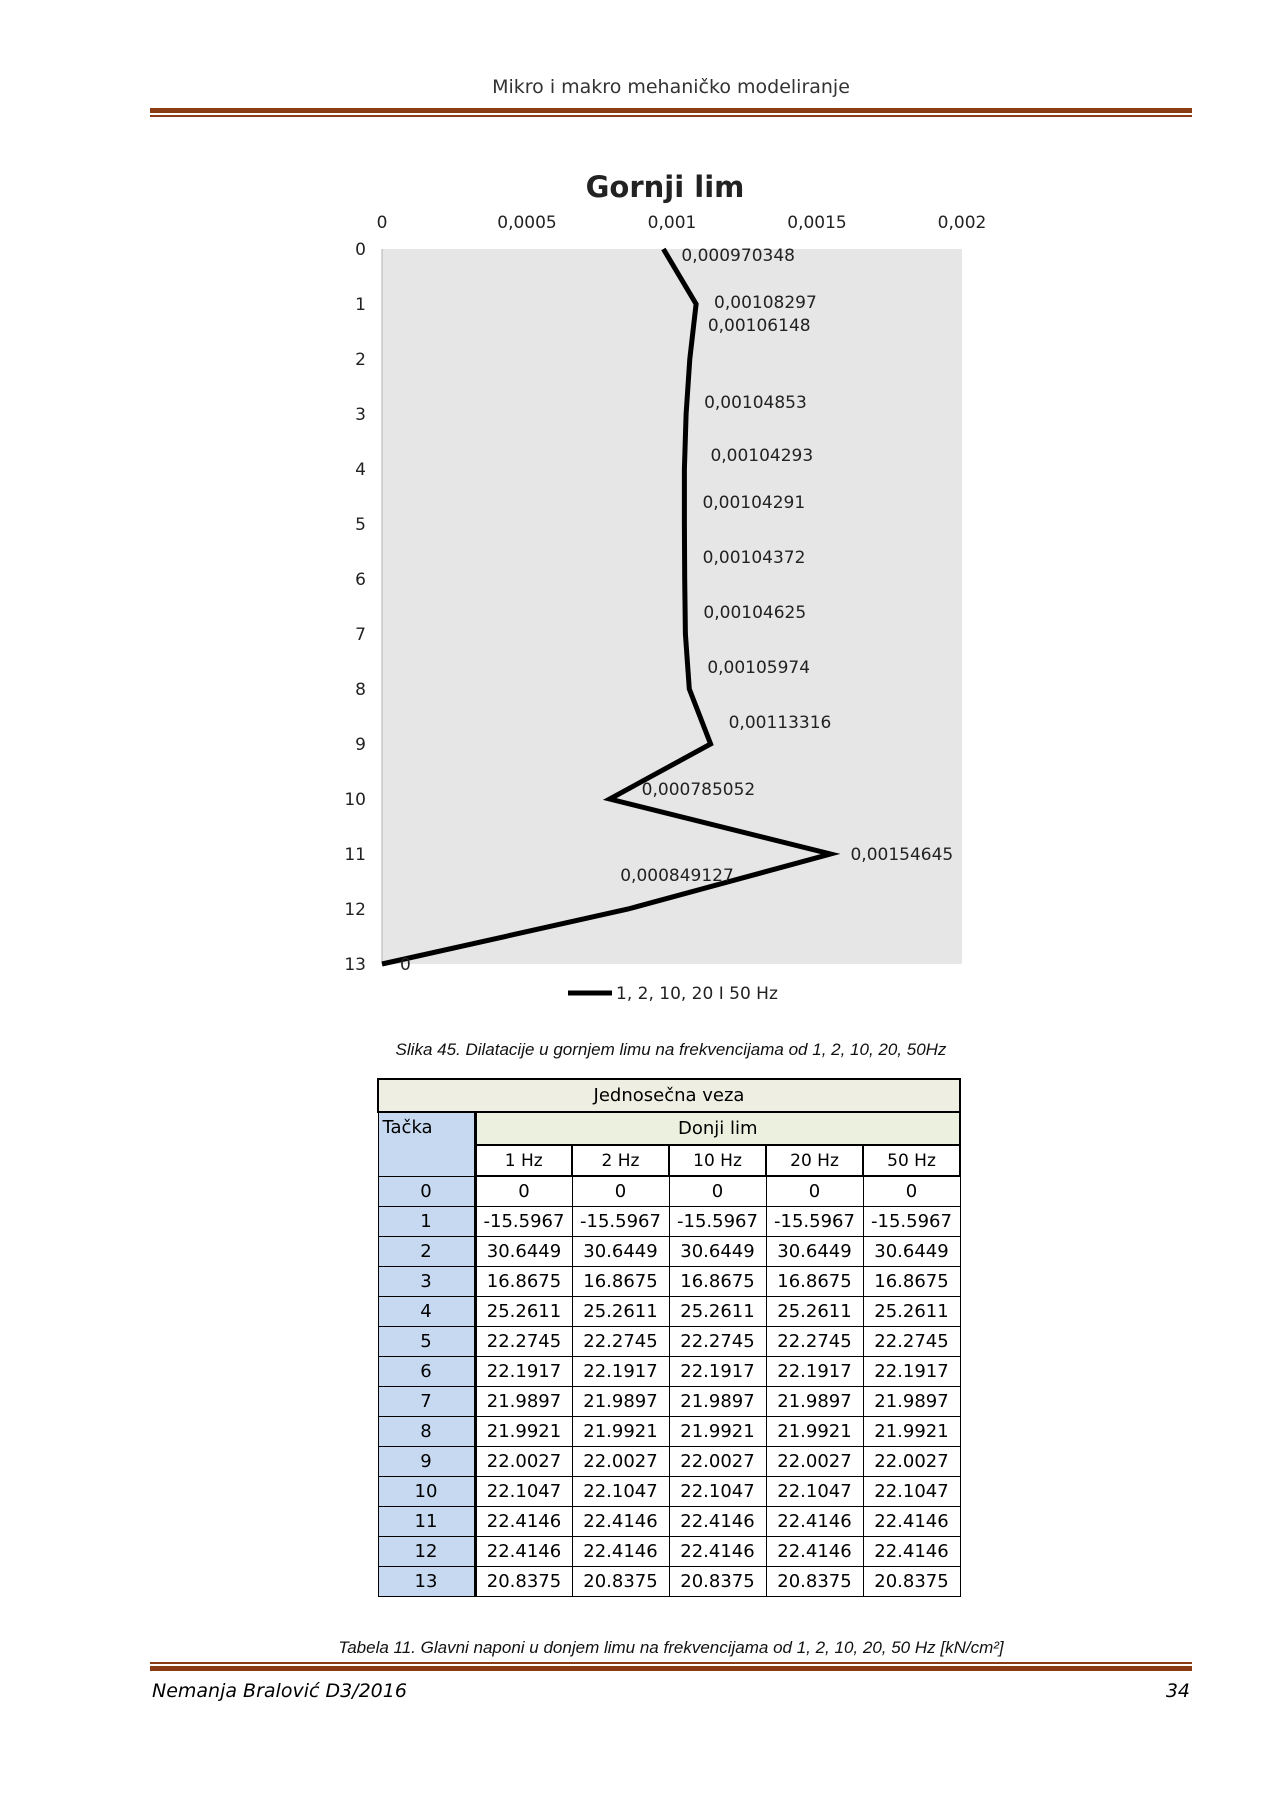  I want to click on data-label: 0,000970348, so click(738, 256).